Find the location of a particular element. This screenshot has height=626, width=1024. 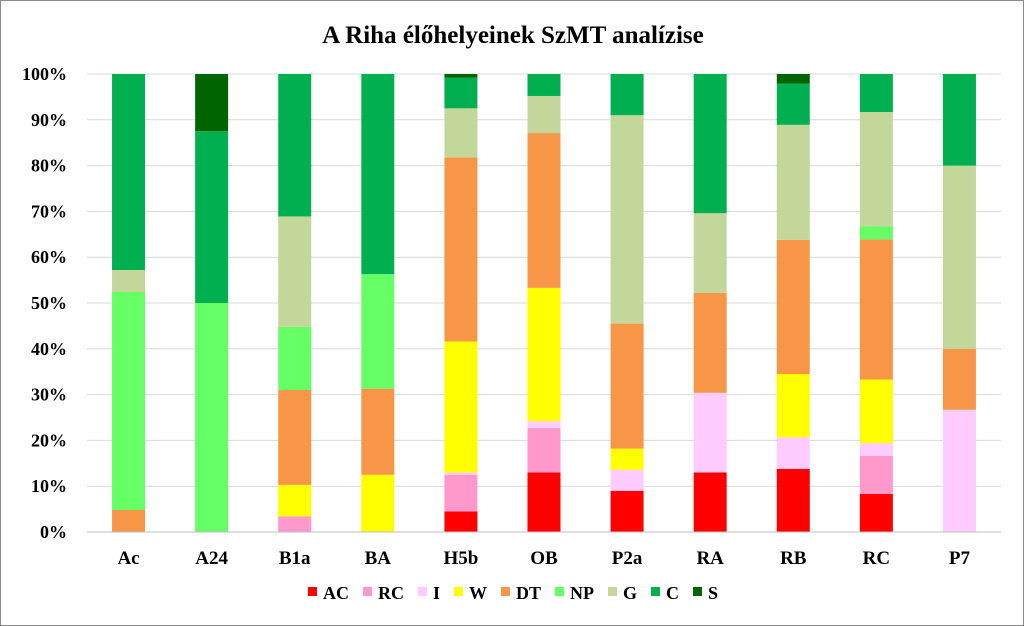

y-tick-label: 90% is located at coordinates (49, 120).